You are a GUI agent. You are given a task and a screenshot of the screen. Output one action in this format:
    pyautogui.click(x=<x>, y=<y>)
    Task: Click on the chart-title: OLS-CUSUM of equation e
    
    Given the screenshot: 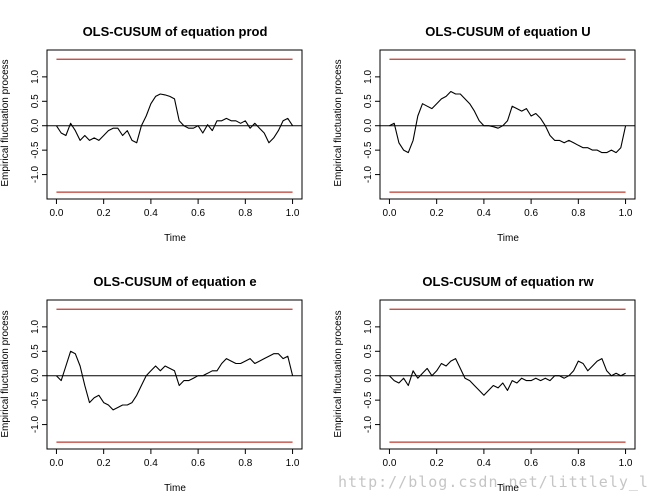 What is the action you would take?
    pyautogui.click(x=174, y=281)
    